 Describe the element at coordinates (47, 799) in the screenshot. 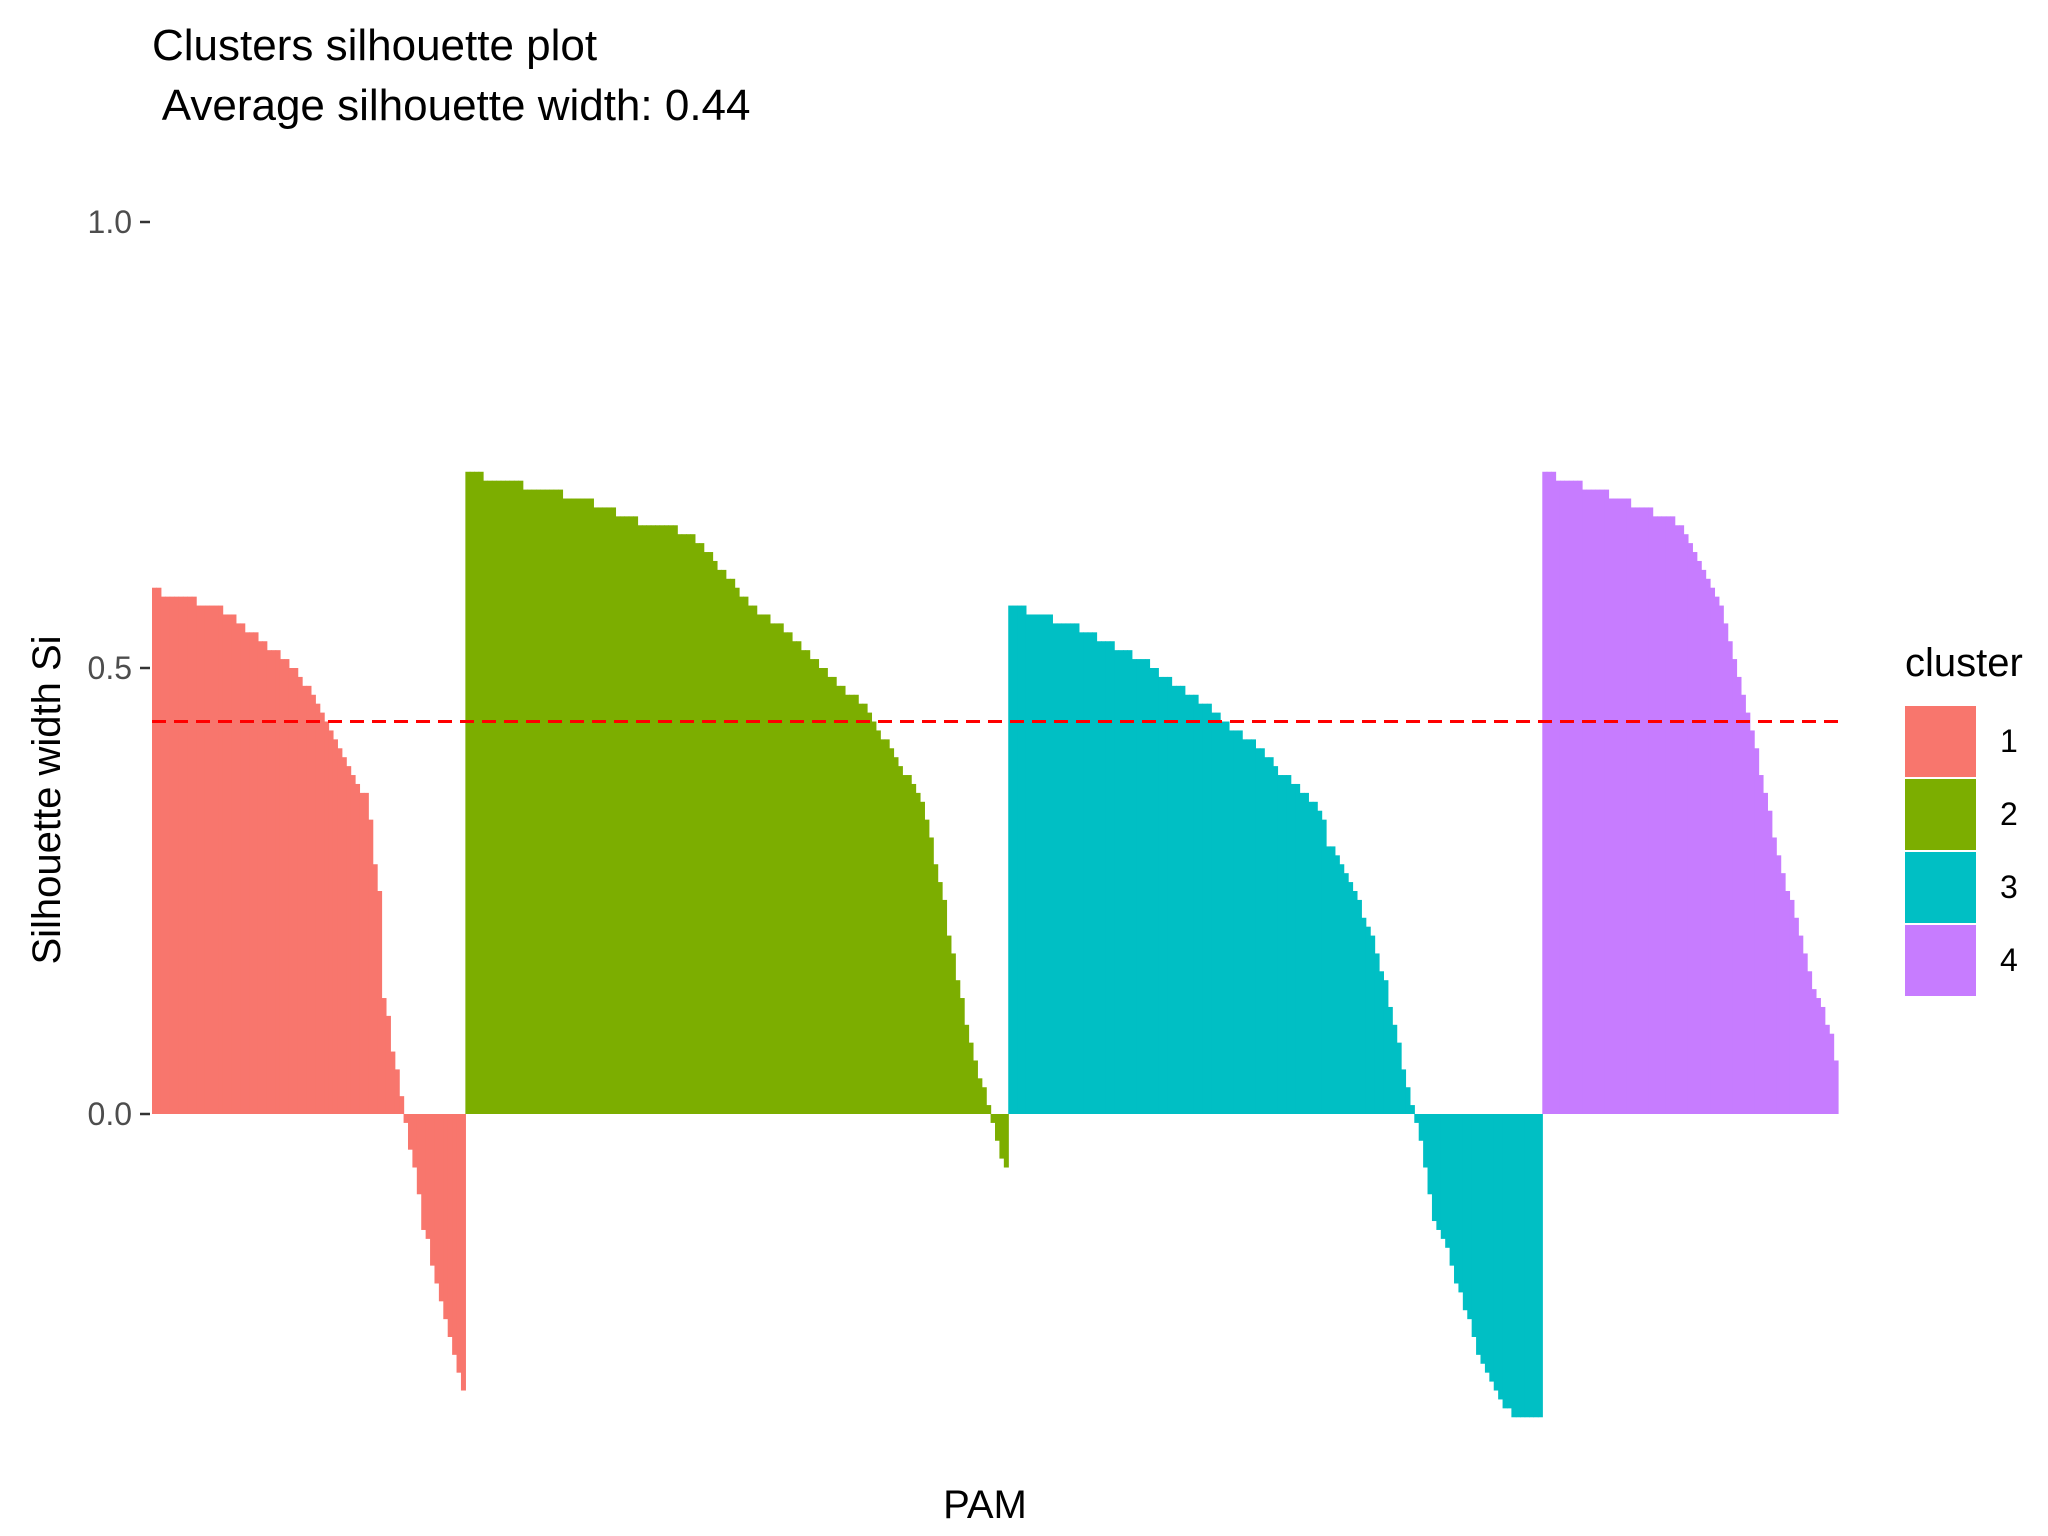

I see `y-axis-title: Silhouette width Si` at that location.